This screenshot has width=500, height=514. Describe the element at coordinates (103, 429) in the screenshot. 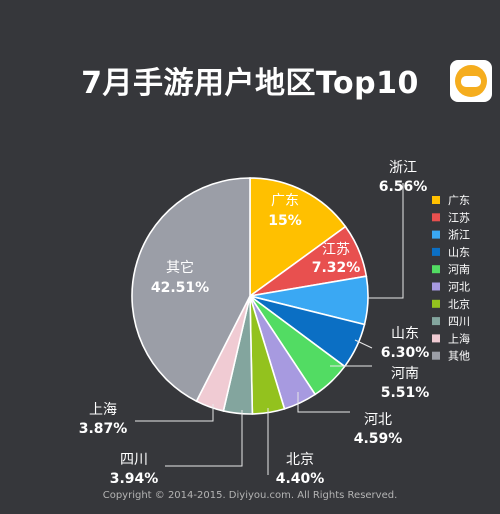

I see `slice-value-label: 3.87%` at that location.